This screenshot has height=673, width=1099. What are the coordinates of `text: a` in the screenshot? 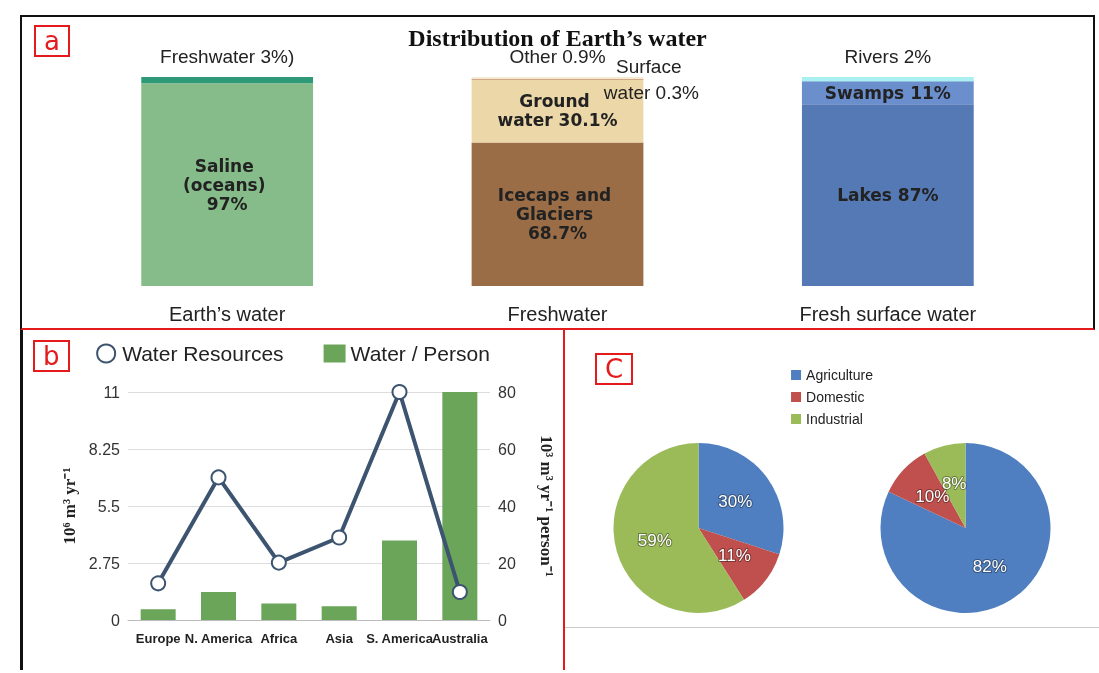 It's located at (52, 41).